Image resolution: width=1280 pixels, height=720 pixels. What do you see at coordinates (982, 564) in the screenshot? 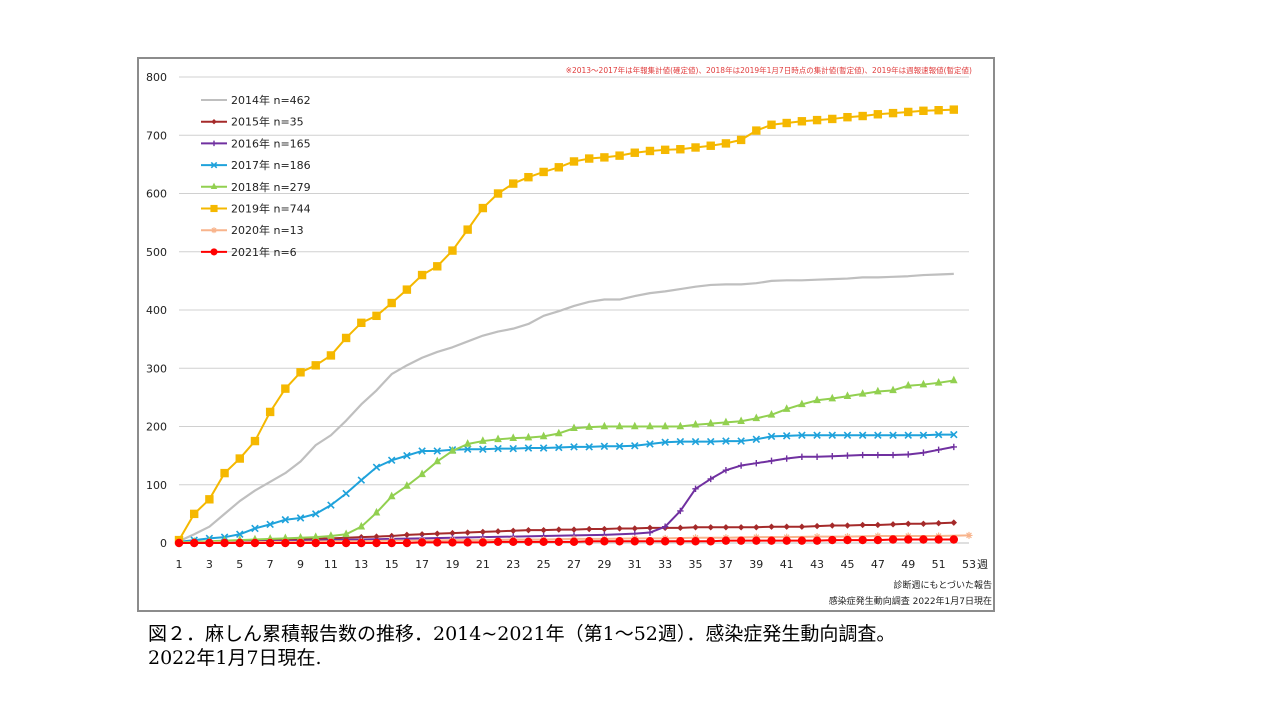
I see `x-unit-label: 週` at bounding box center [982, 564].